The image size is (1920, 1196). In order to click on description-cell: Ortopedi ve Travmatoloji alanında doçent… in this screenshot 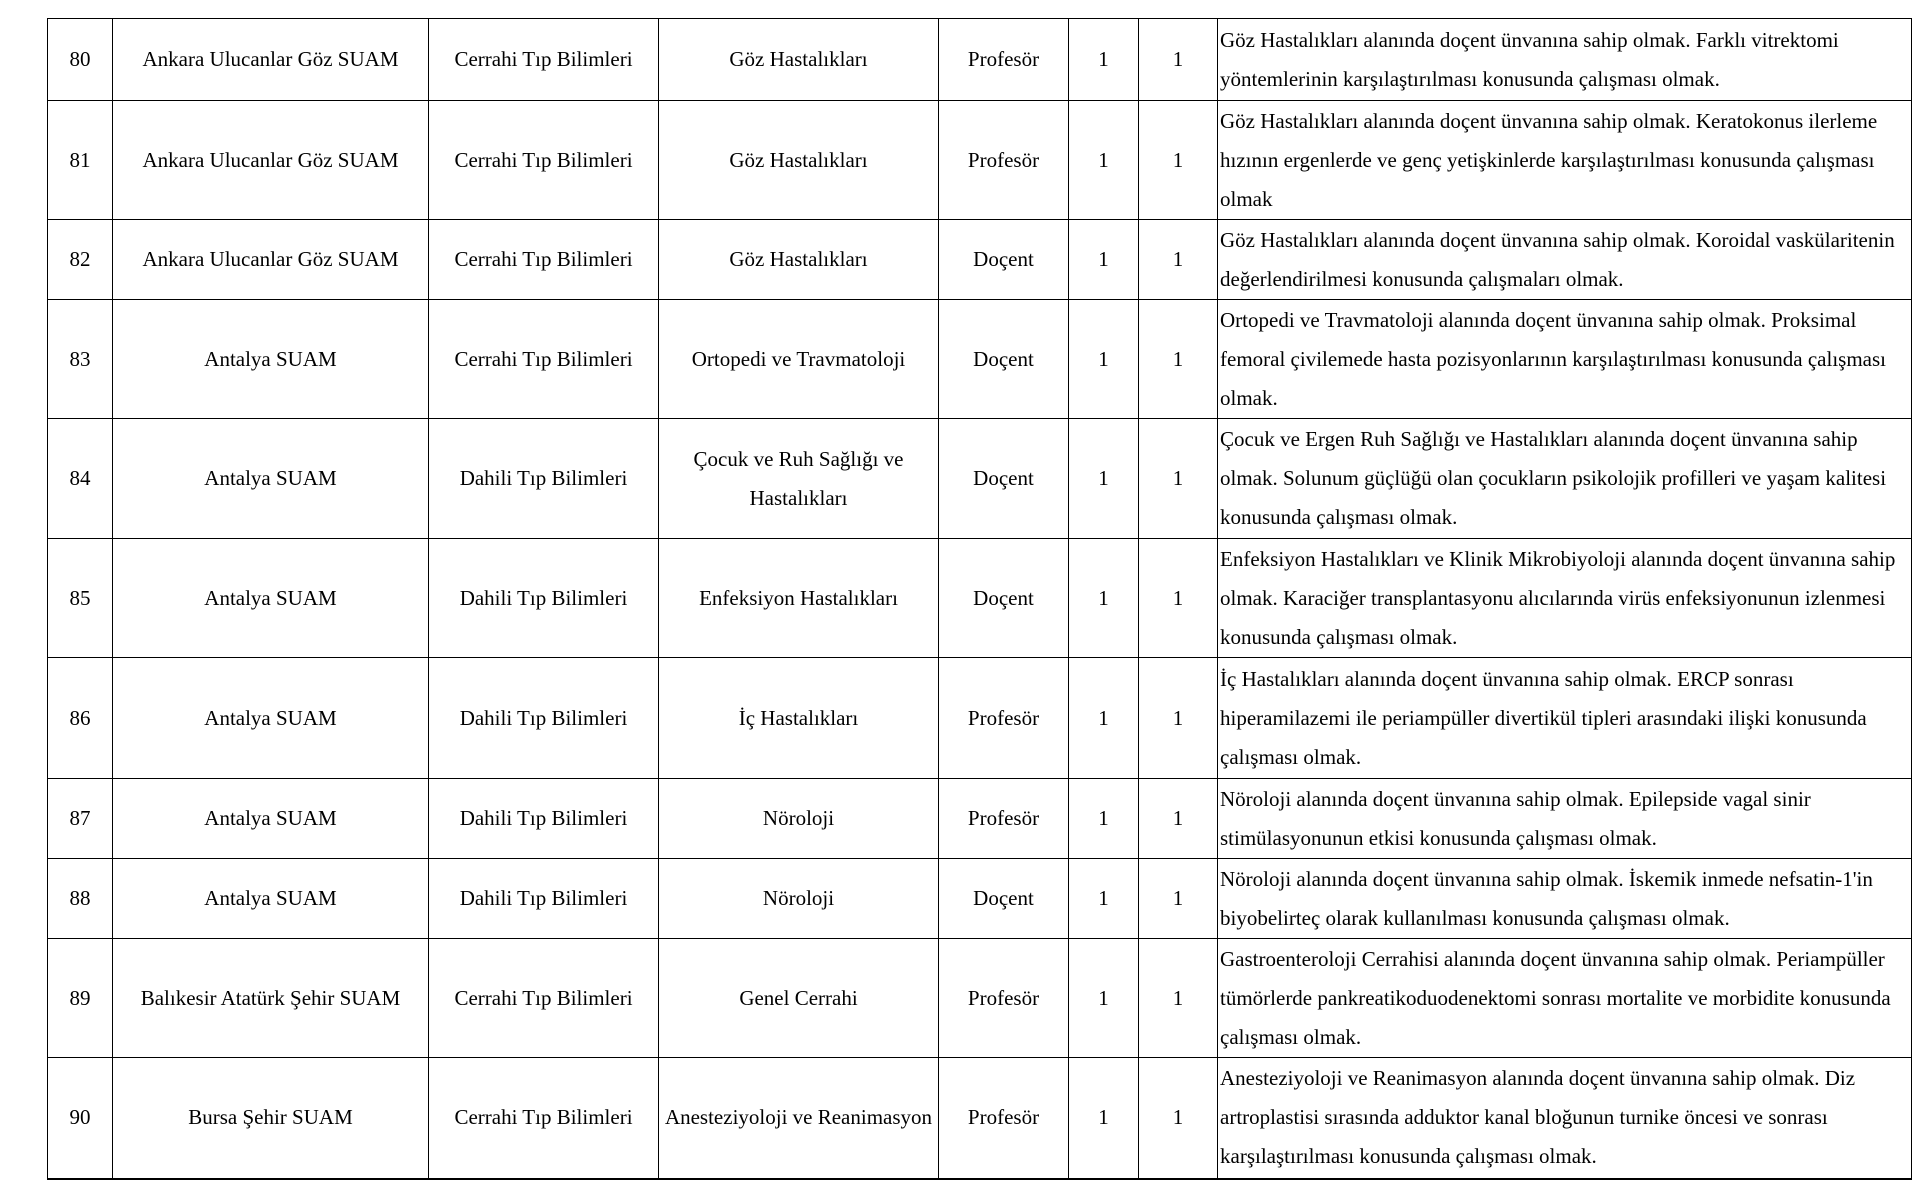, I will do `click(1564, 359)`.